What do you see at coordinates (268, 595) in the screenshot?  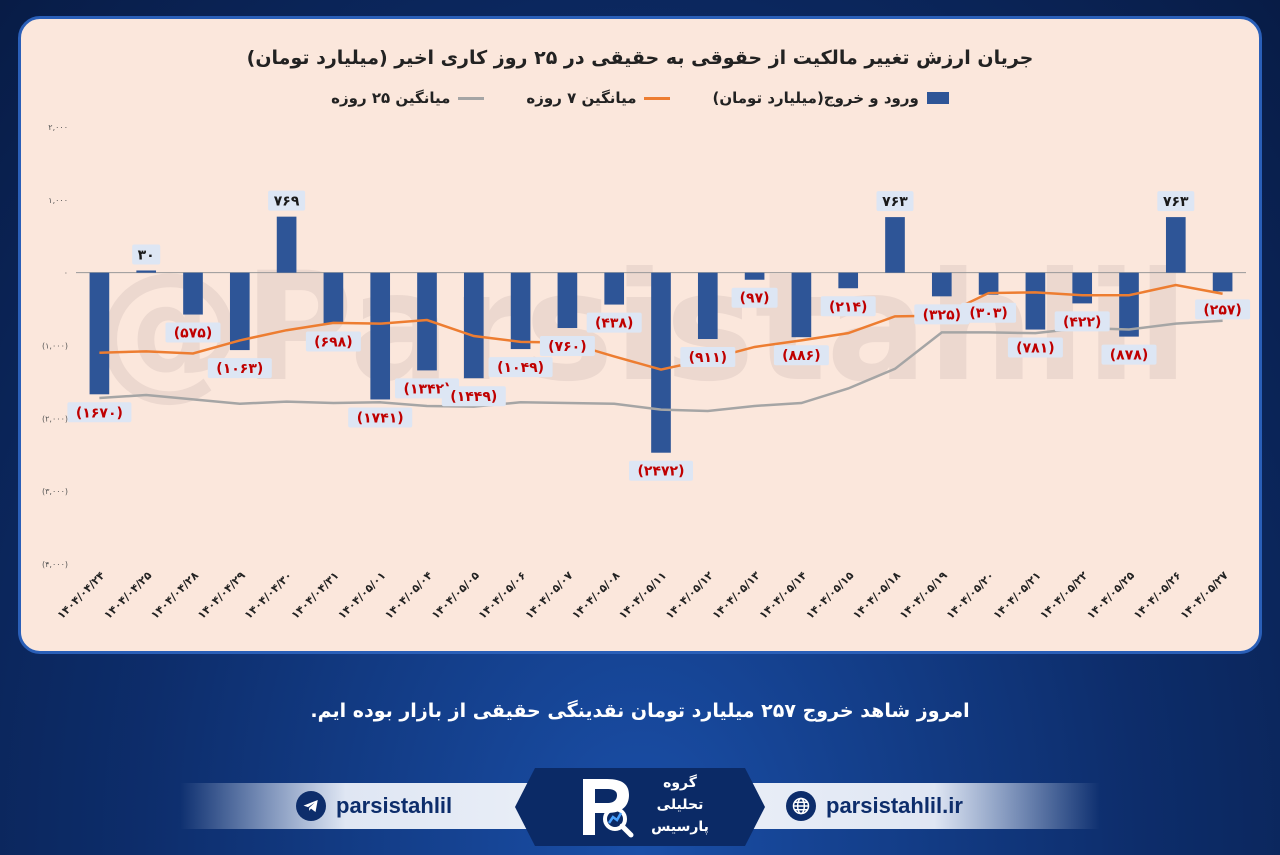 I see `x-tick-label: ۱۴۰۴/۰۴/۳۰` at bounding box center [268, 595].